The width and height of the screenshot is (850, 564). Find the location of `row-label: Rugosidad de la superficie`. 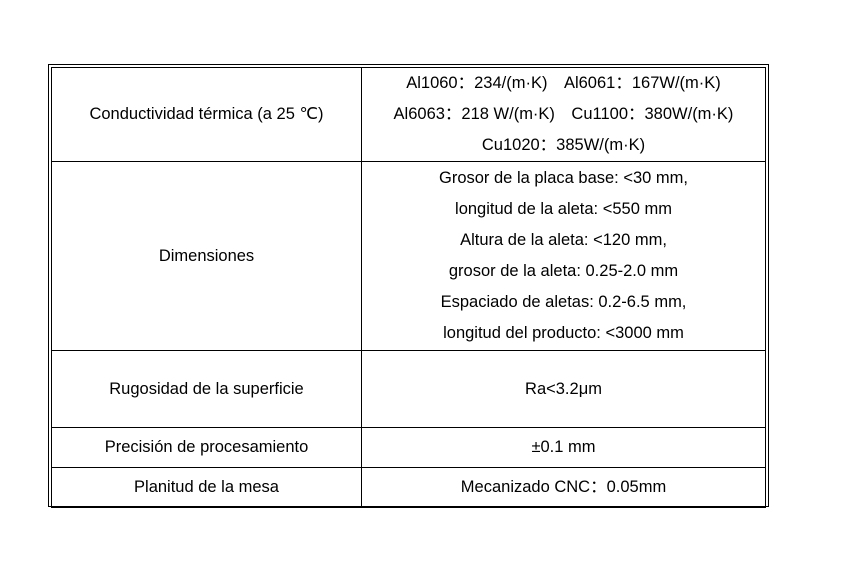

row-label: Rugosidad de la superficie is located at coordinates (206, 389).